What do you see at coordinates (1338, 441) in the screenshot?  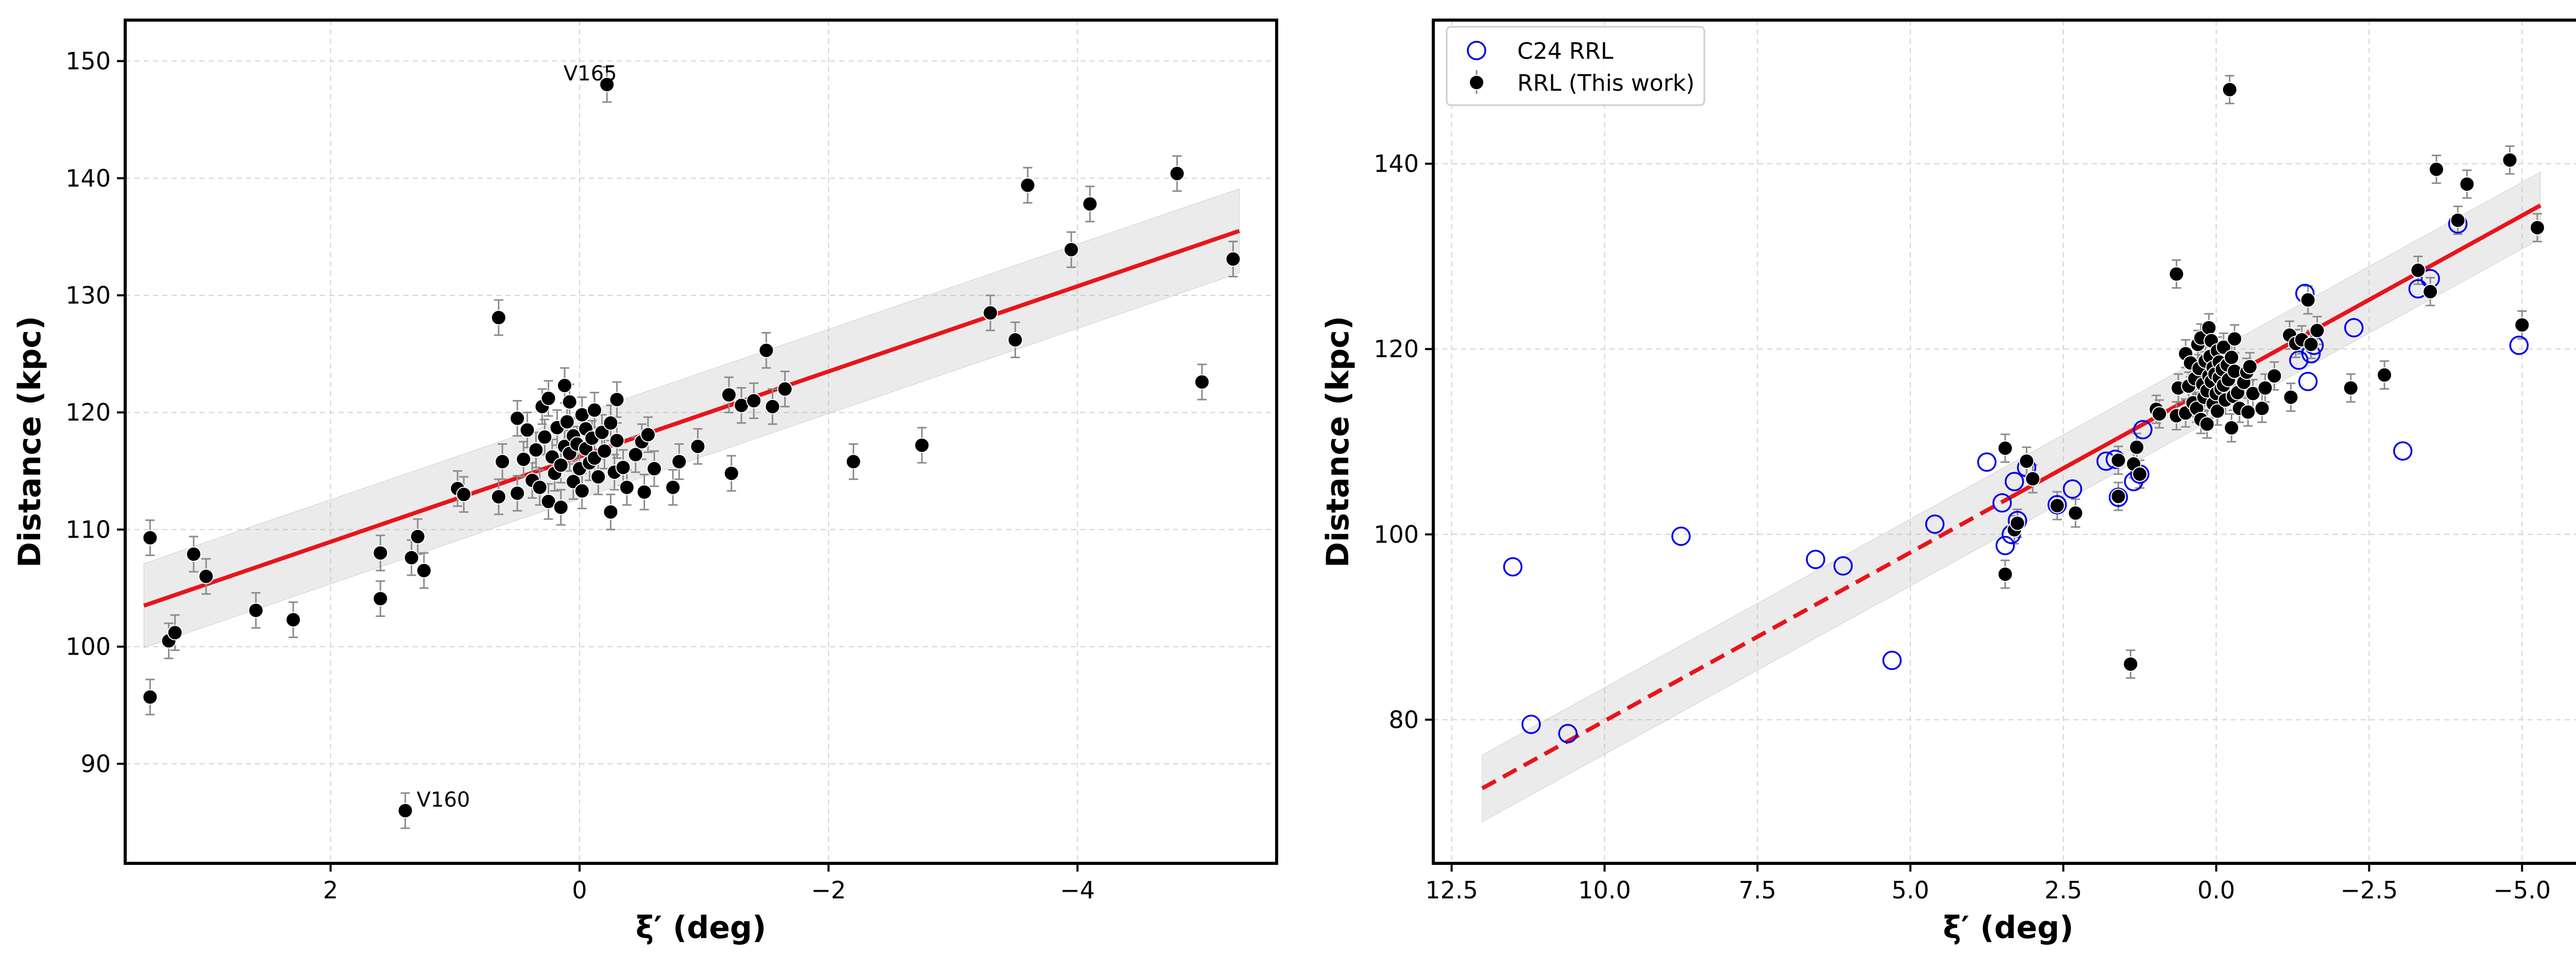 I see `right-y-axis-label: Distance (kpc)` at bounding box center [1338, 441].